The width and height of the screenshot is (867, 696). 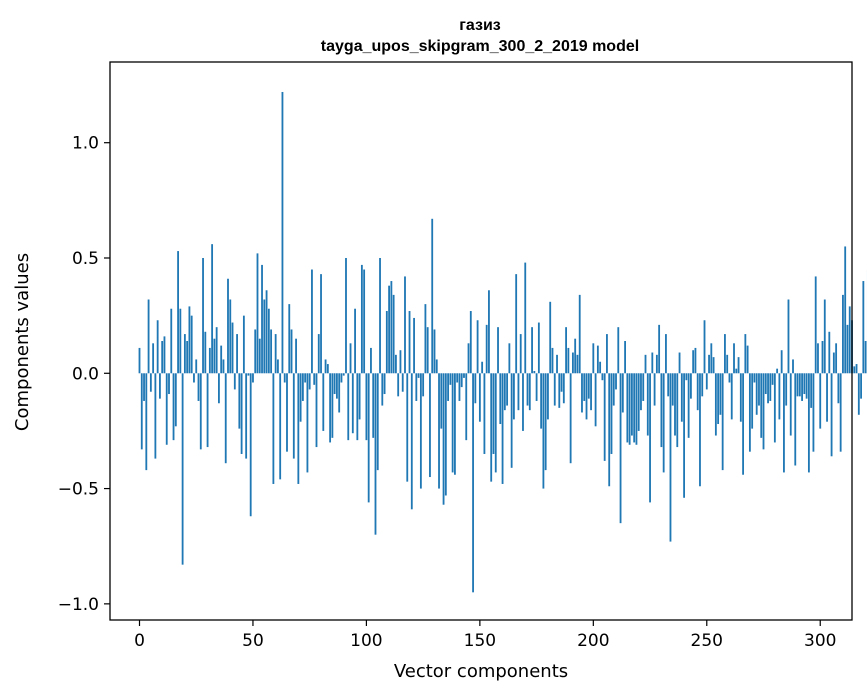 What do you see at coordinates (485, 635) in the screenshot?
I see `x-axis-ticks: 0 50 100 150 200 250 300` at bounding box center [485, 635].